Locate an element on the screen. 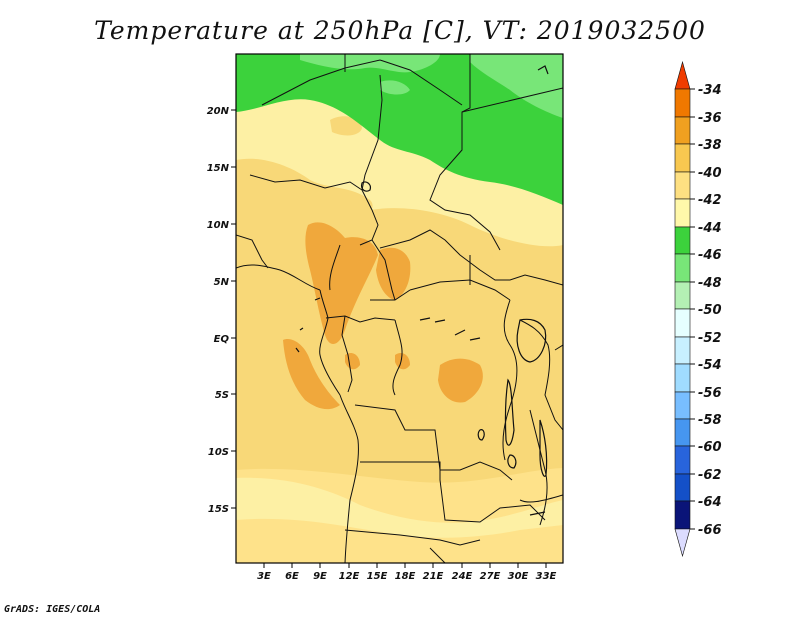 The height and width of the screenshot is (618, 800). coast-islands is located at coordinates (308, 325).